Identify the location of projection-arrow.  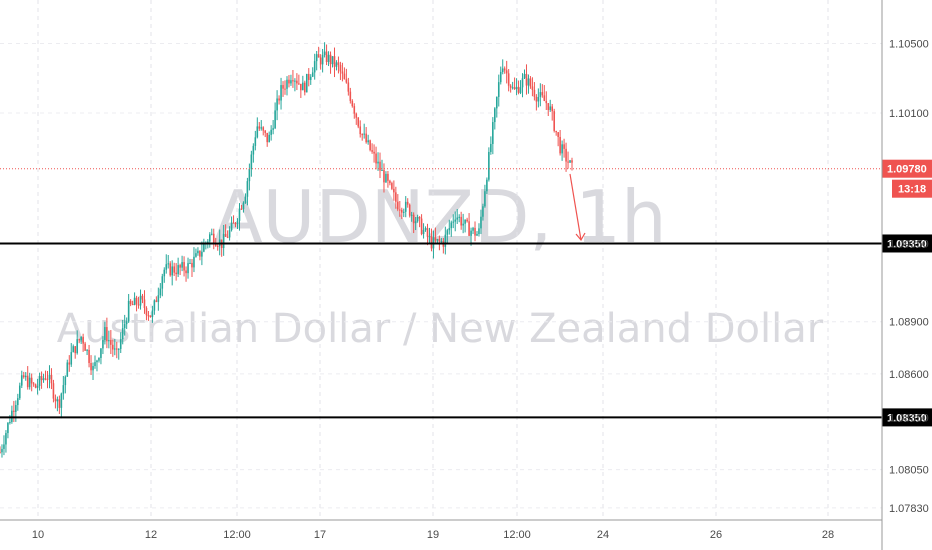
(575, 207).